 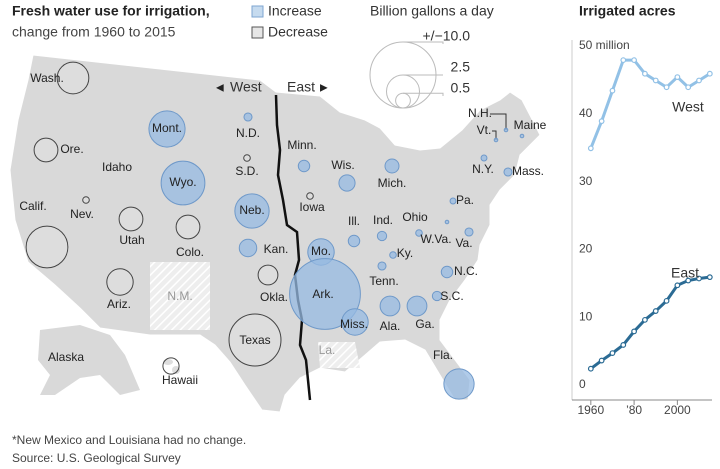 I want to click on state-label: Miss., so click(x=354, y=324).